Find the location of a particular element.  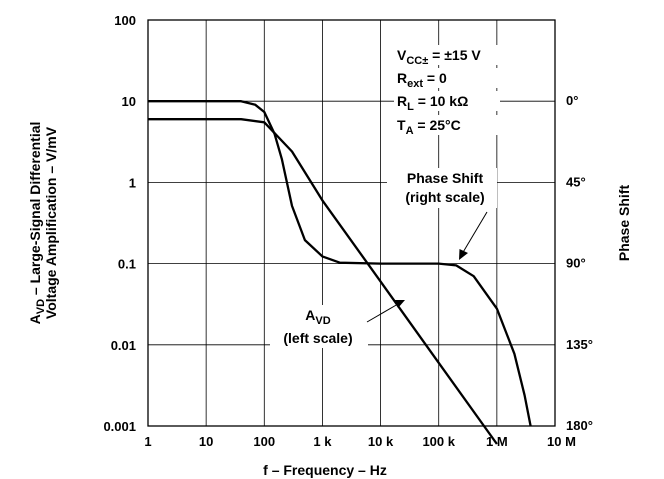

condition-text: VCC± = ±15 V is located at coordinates (439, 57).